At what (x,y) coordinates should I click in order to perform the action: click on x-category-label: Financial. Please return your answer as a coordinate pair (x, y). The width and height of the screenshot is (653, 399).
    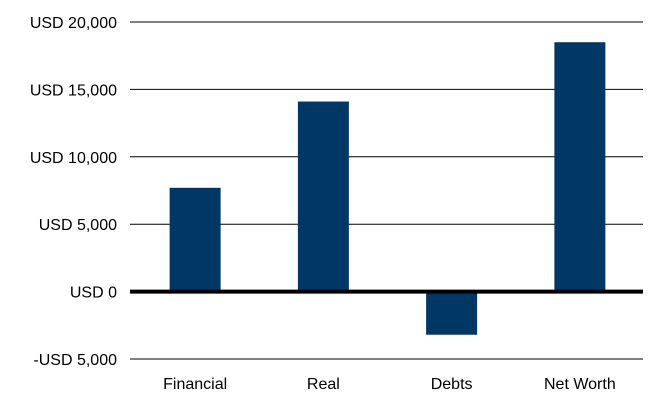
    Looking at the image, I should click on (195, 384).